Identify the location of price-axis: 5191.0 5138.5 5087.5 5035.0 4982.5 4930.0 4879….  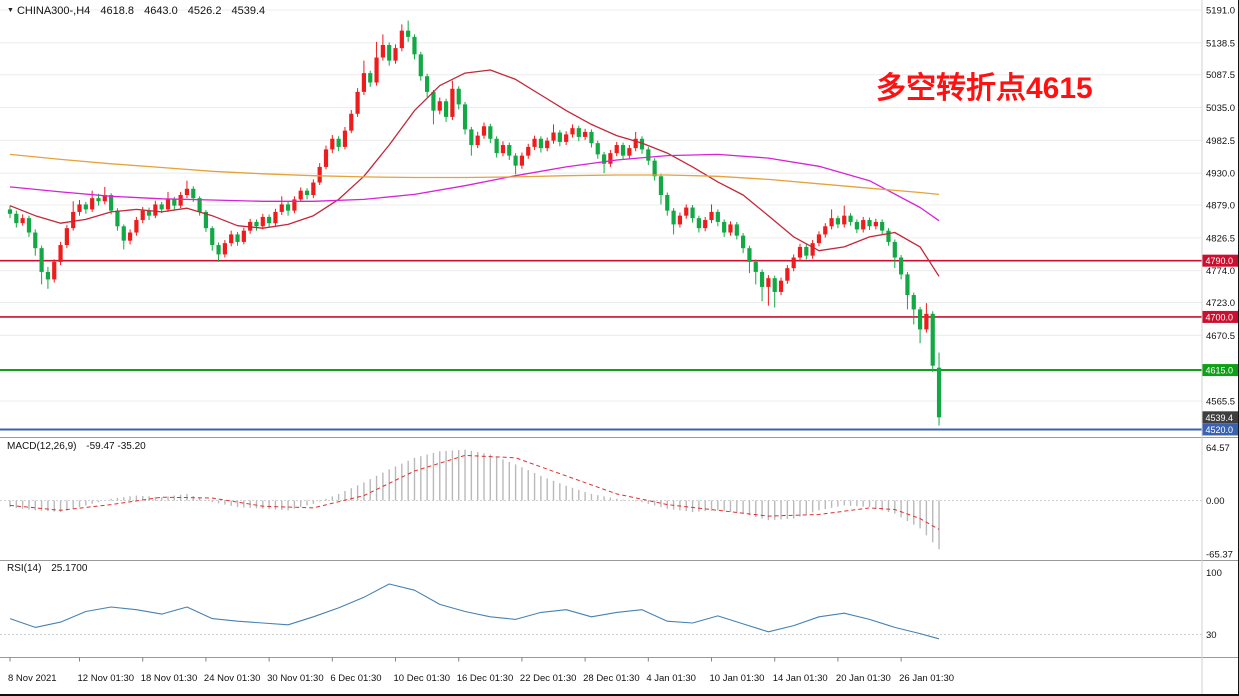
(1220, 207).